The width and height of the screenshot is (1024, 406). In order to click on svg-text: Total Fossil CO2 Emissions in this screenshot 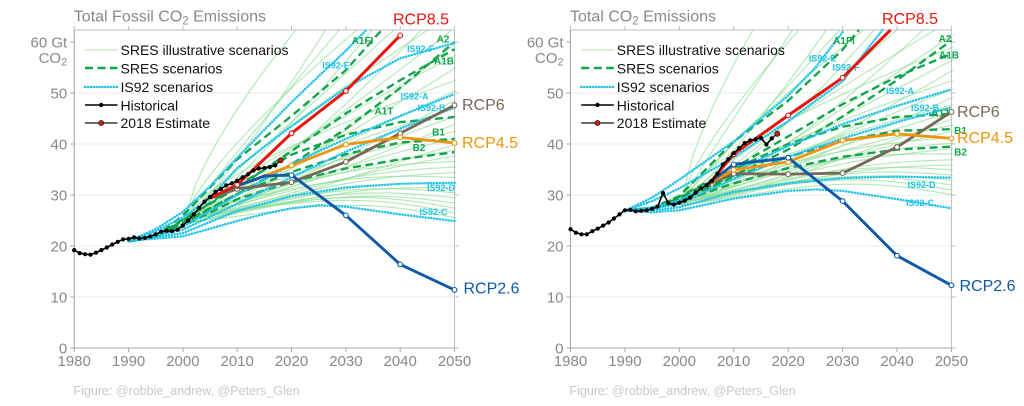, I will do `click(170, 18)`.